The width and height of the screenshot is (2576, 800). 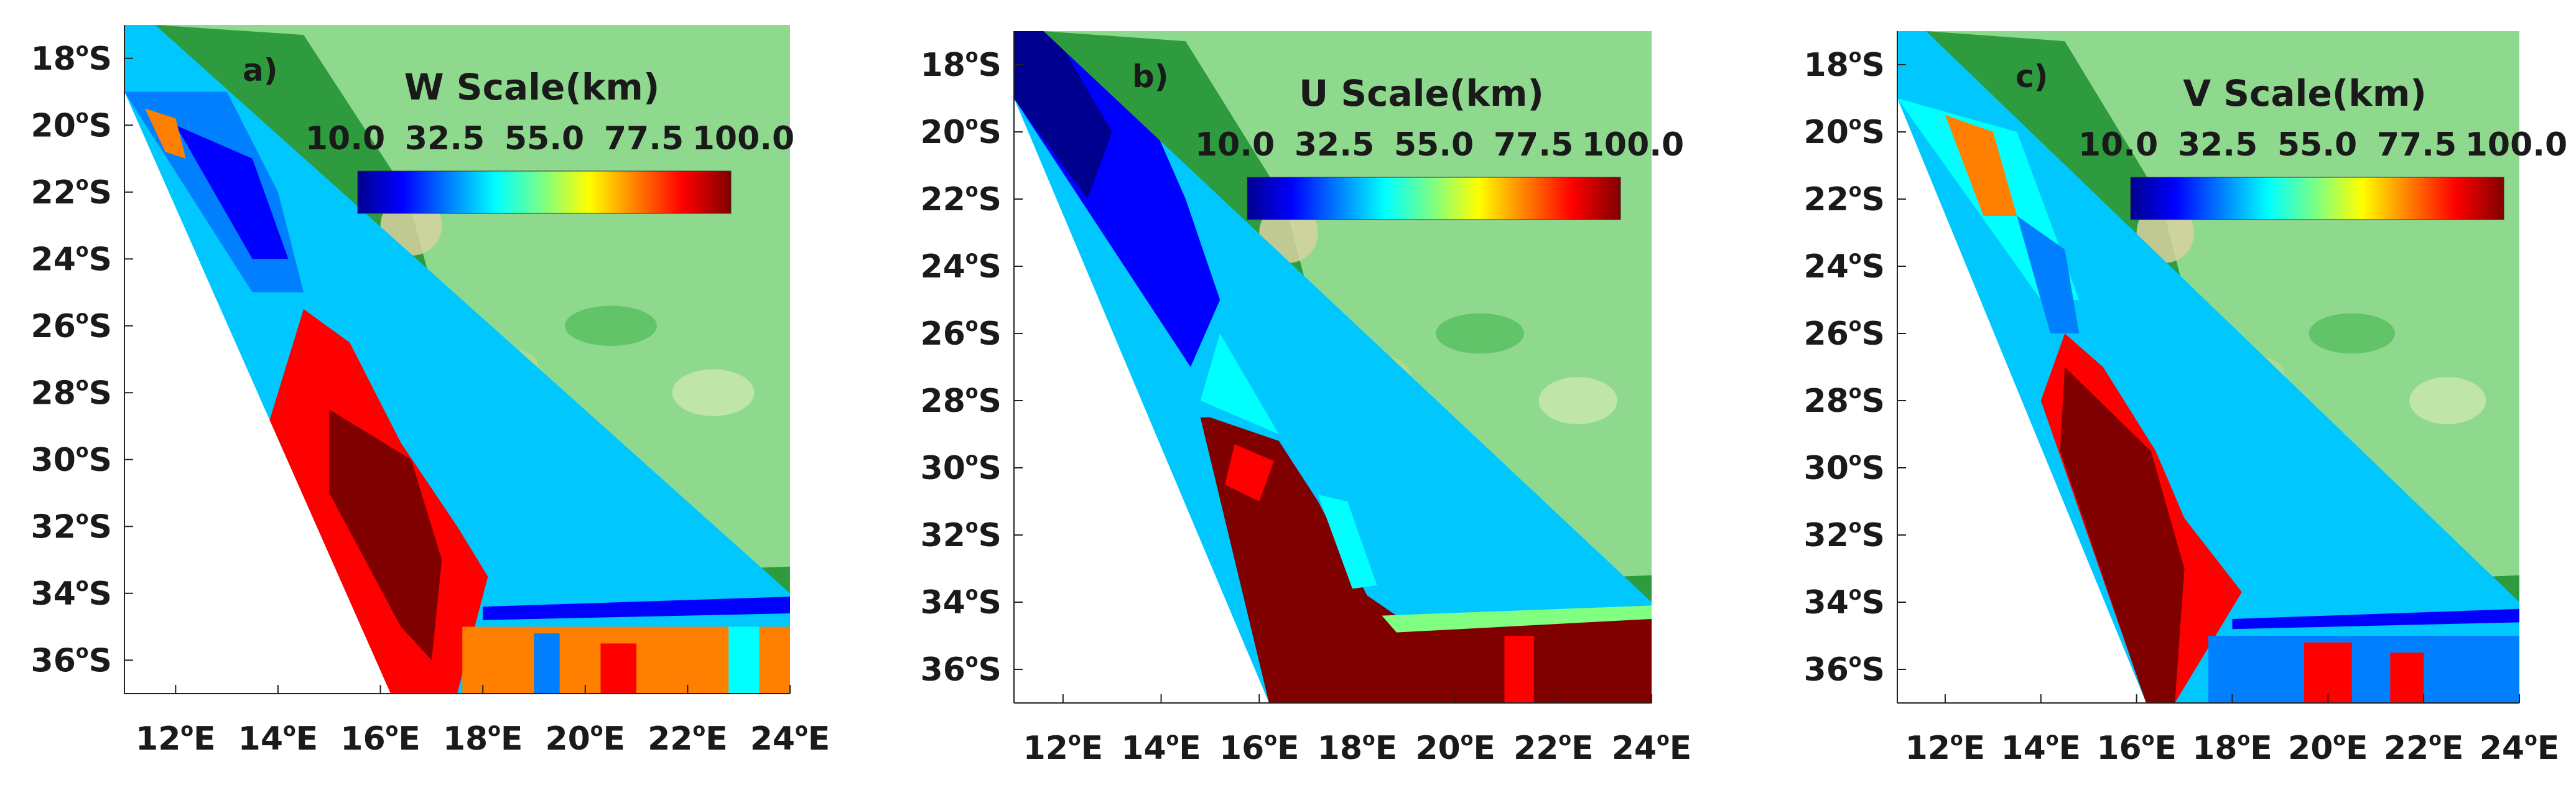 What do you see at coordinates (1150, 76) in the screenshot?
I see `panel-label: b)` at bounding box center [1150, 76].